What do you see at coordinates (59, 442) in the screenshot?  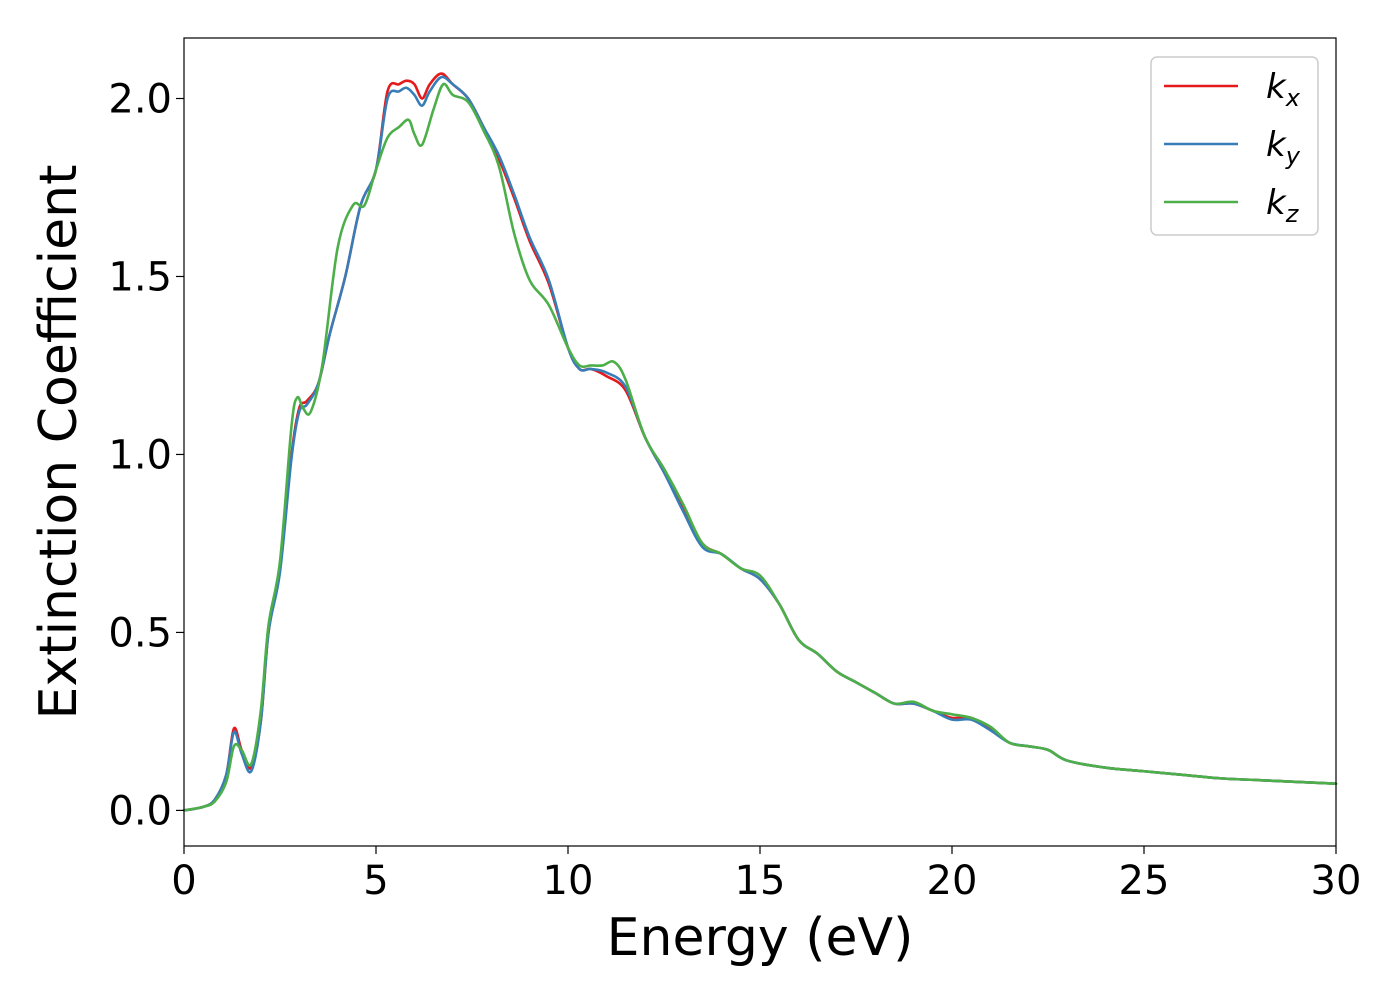 I see `y-axis-label: Extinction Coefficient` at bounding box center [59, 442].